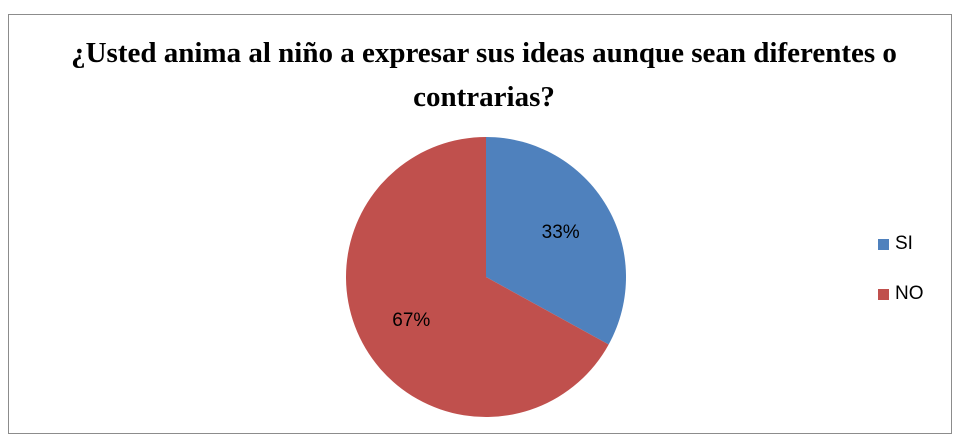 Image resolution: width=961 pixels, height=434 pixels. I want to click on pie-slice-si, so click(556, 241).